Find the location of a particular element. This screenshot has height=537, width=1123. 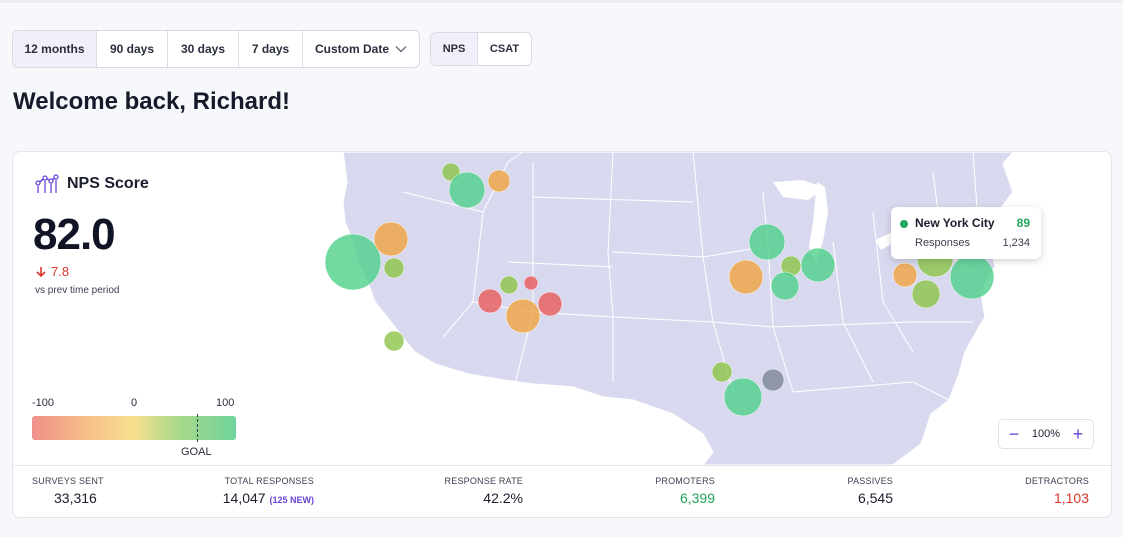

scale-mid-label: 0 is located at coordinates (134, 403).